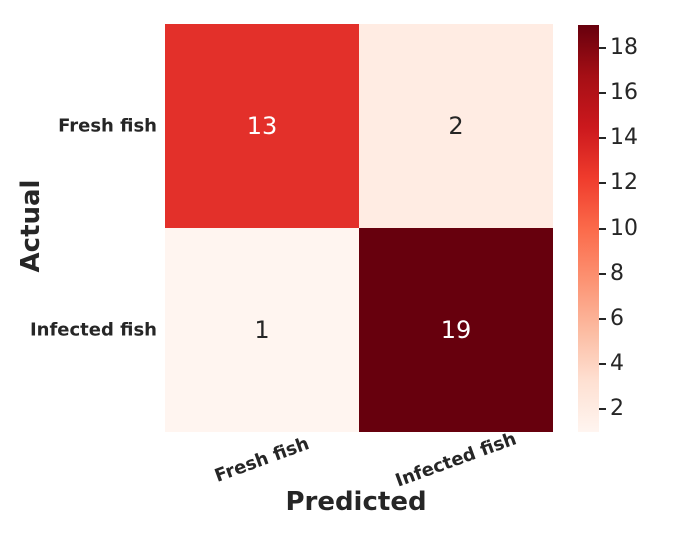  I want to click on cell-value: 2, so click(456, 126).